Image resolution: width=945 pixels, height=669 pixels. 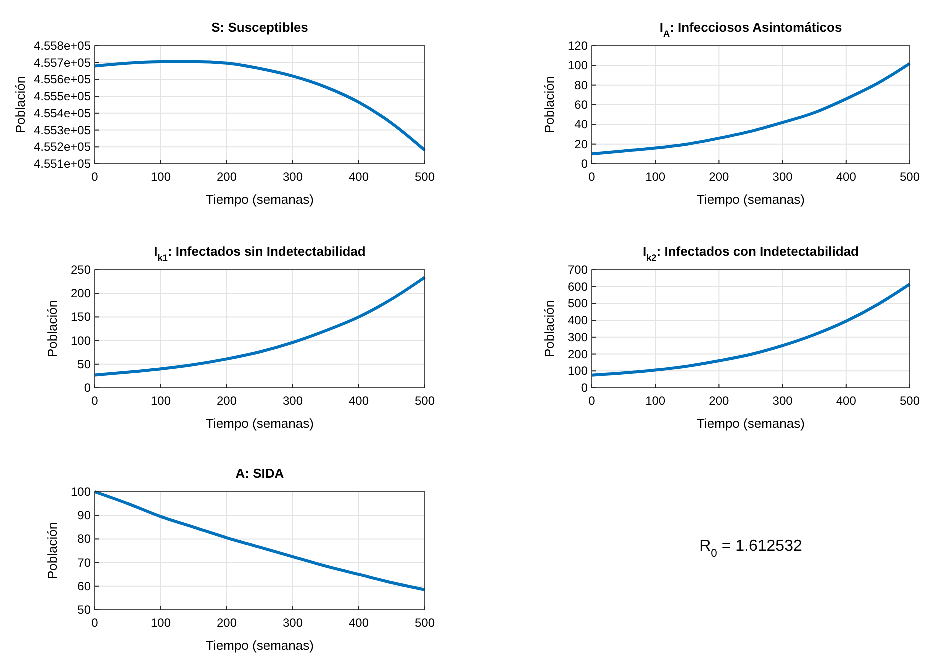 I want to click on chart-title: I$_{k2}$: Infectados con Indetectabilidad, so click(x=751, y=253).